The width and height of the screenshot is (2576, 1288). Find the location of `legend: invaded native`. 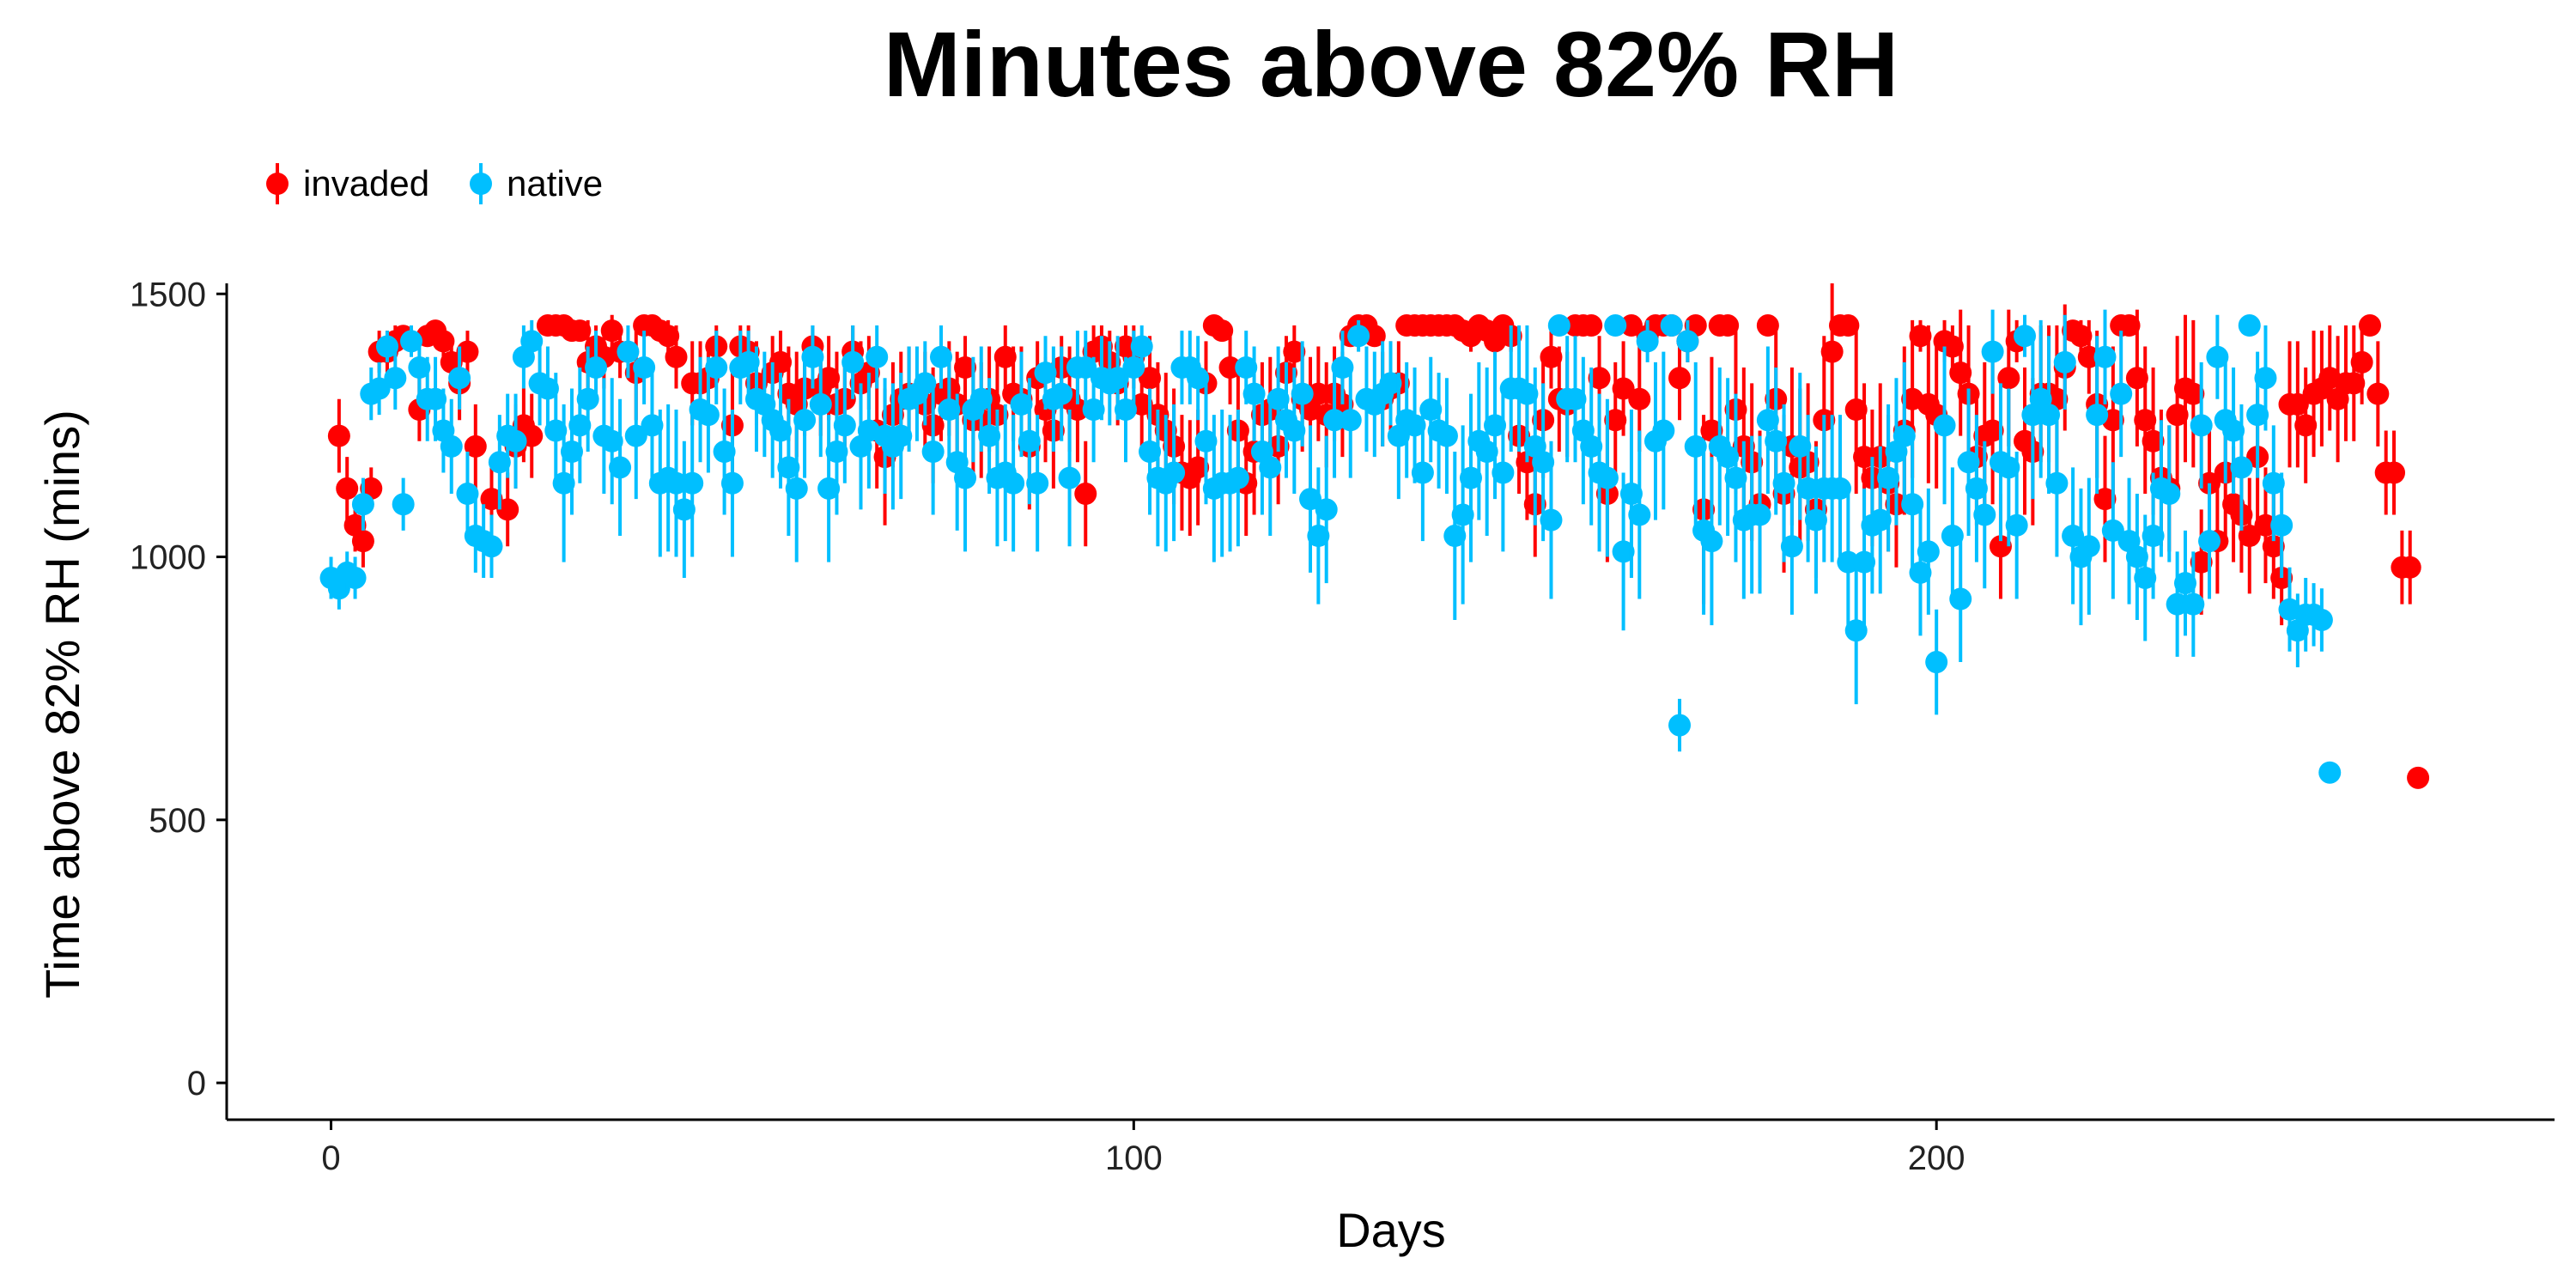

legend: invaded native is located at coordinates (434, 183).